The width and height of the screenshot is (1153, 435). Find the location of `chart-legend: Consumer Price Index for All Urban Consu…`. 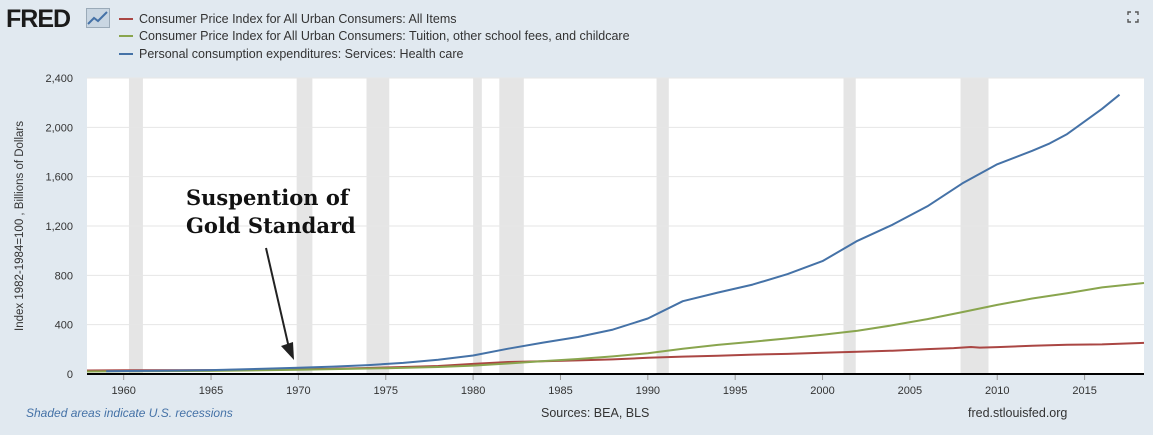

chart-legend: Consumer Price Index for All Urban Consu… is located at coordinates (374, 36).